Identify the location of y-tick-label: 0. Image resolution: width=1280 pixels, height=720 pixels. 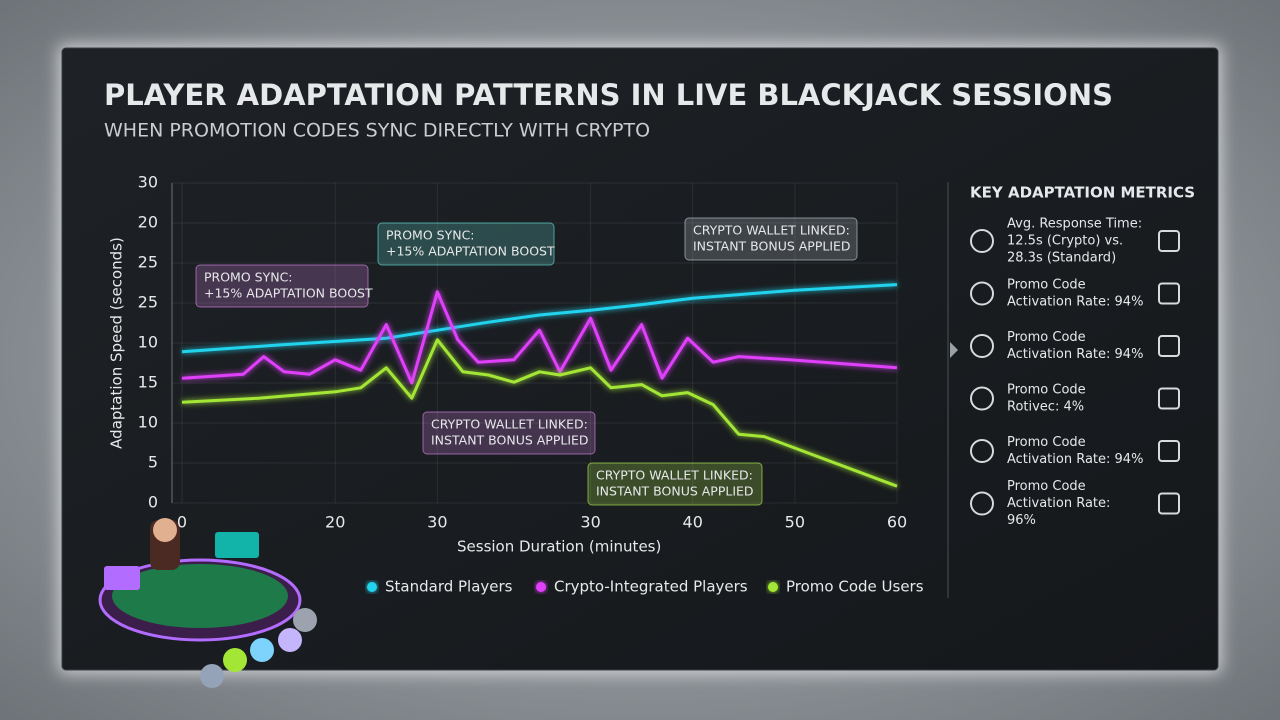
(153, 502).